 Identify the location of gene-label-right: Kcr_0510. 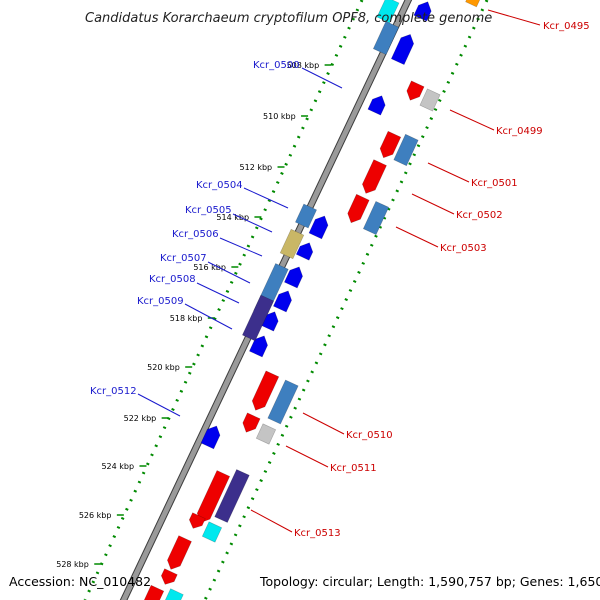
(369, 435).